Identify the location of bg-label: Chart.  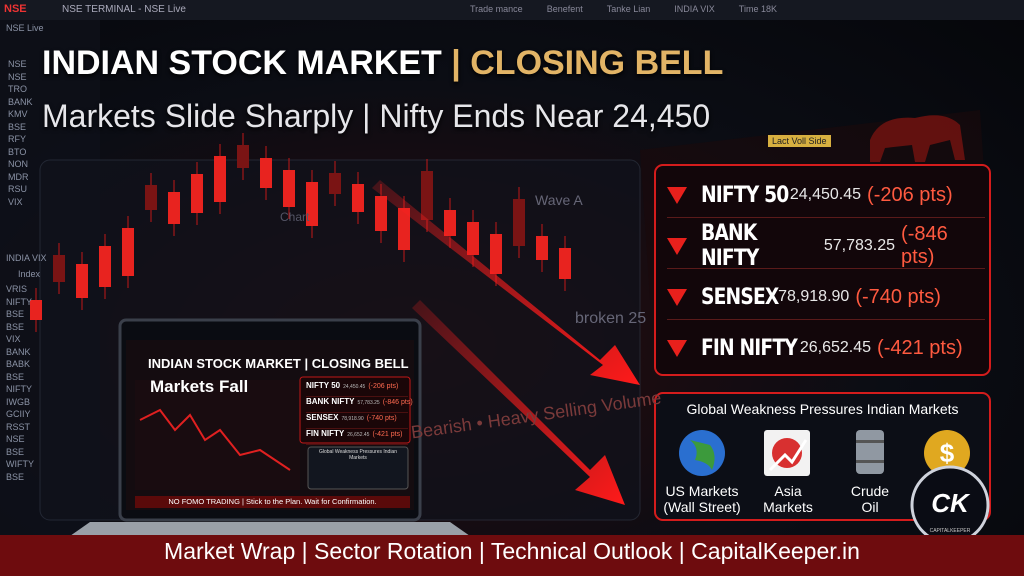
(295, 217).